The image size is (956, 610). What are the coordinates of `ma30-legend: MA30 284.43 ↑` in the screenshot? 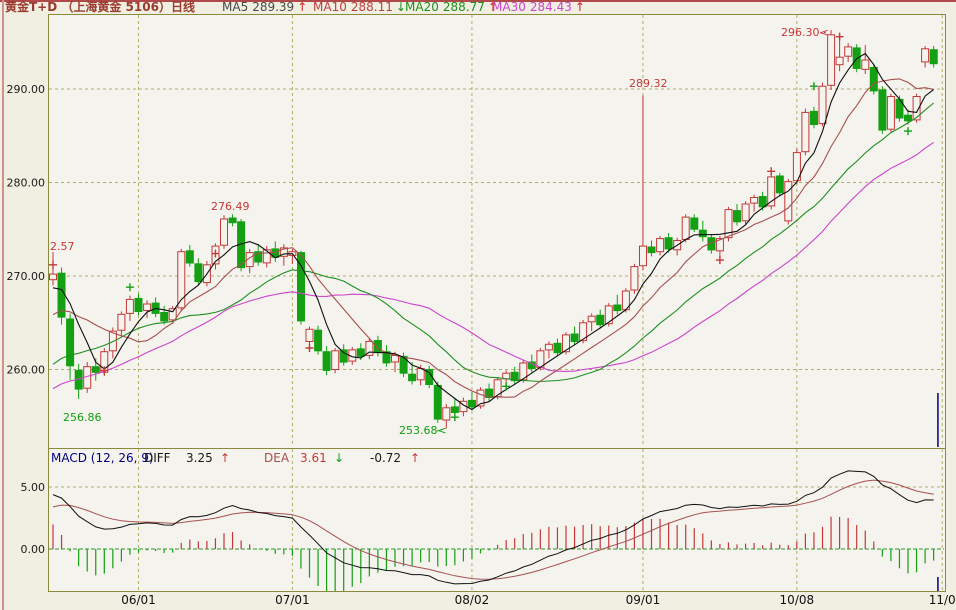 It's located at (538, 7).